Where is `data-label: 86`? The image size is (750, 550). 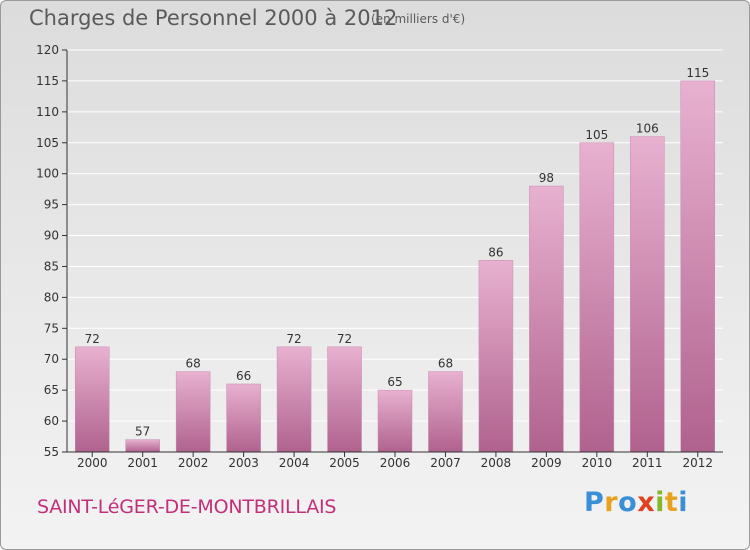 data-label: 86 is located at coordinates (495, 252).